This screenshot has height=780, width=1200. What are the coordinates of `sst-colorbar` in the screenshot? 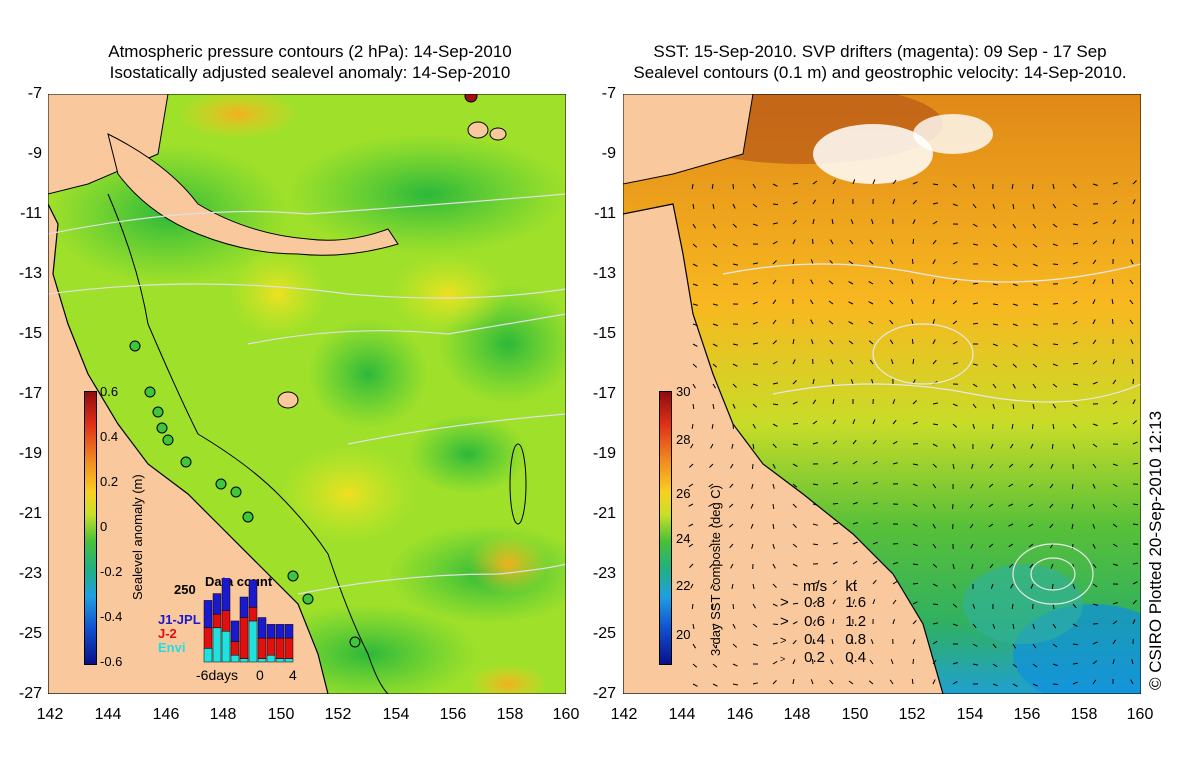 It's located at (665, 528).